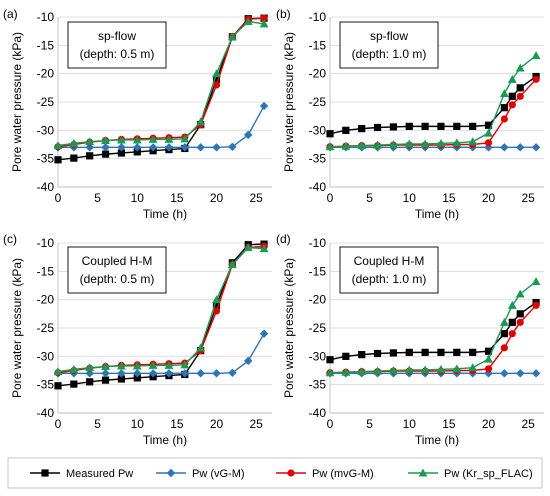 This screenshot has width=550, height=496. I want to click on legend-item-4: Pw (Kr_sp_FLAC), so click(470, 474).